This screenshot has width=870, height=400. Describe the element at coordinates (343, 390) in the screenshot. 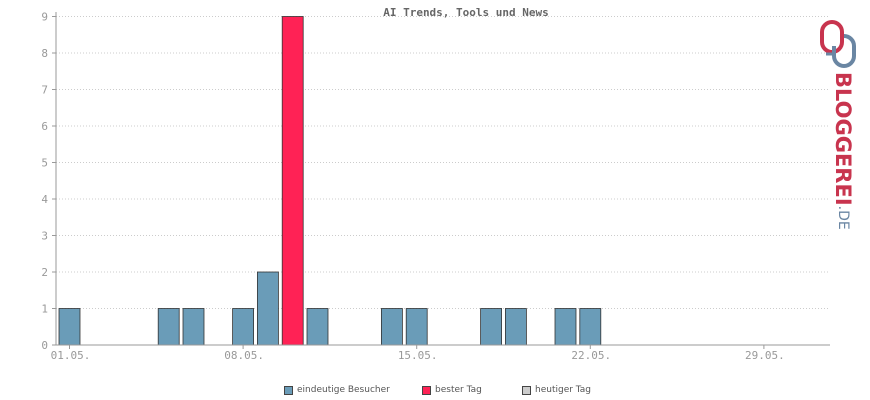

I see `legend-label-visitors: eindeutige Besucher` at that location.